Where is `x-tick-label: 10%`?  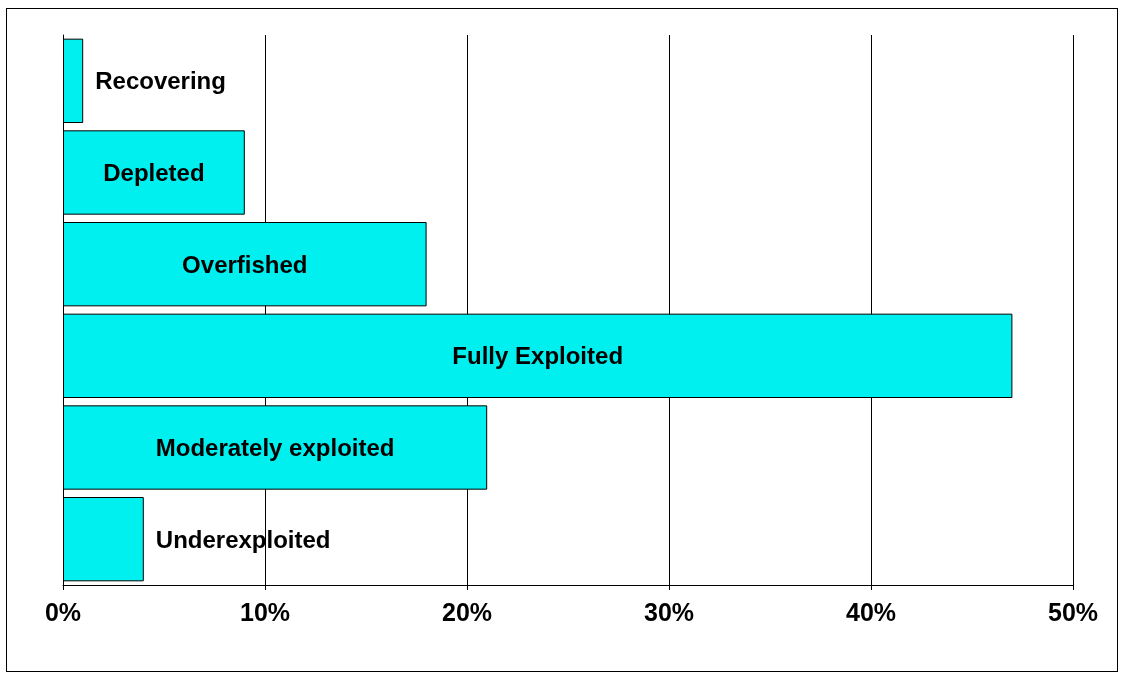 x-tick-label: 10% is located at coordinates (265, 611).